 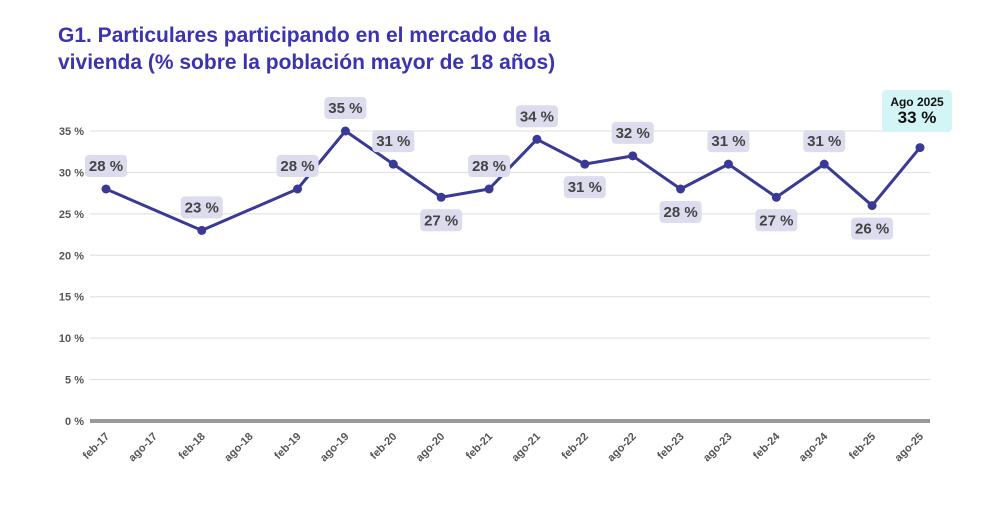 What do you see at coordinates (383, 446) in the screenshot?
I see `x-tick-label: feb-20` at bounding box center [383, 446].